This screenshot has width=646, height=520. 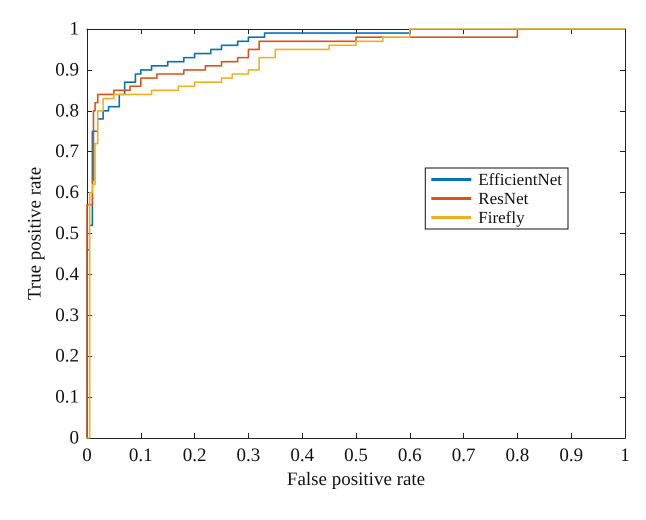 I want to click on x-tick-label: 0.2, so click(x=194, y=455).